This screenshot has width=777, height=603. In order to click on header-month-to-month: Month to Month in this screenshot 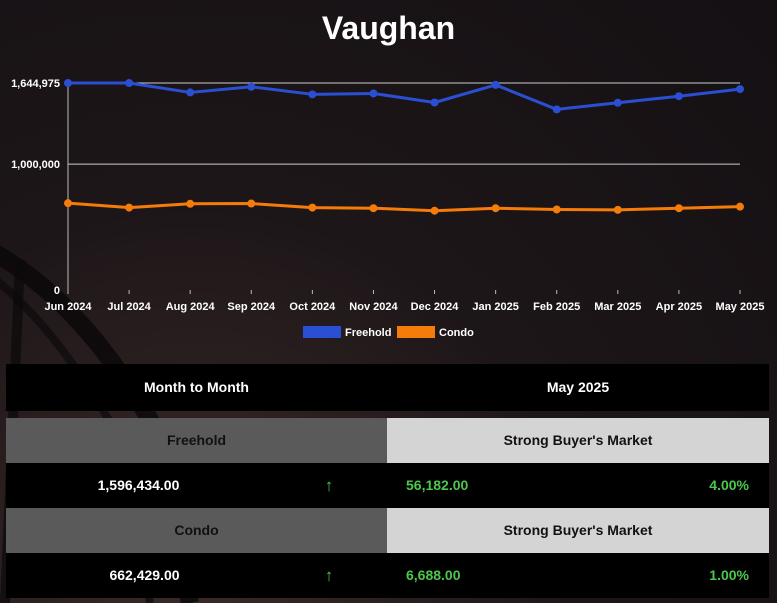, I will do `click(196, 387)`.